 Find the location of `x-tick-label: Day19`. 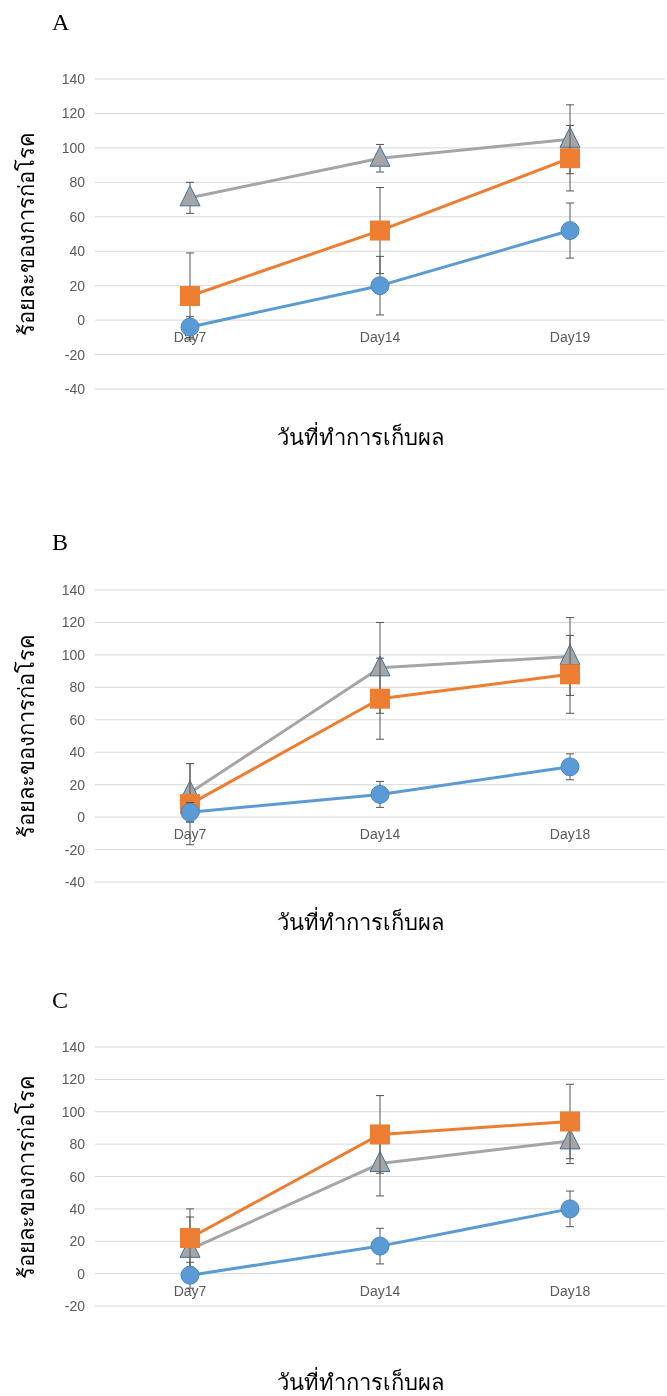

x-tick-label: Day19 is located at coordinates (570, 337).